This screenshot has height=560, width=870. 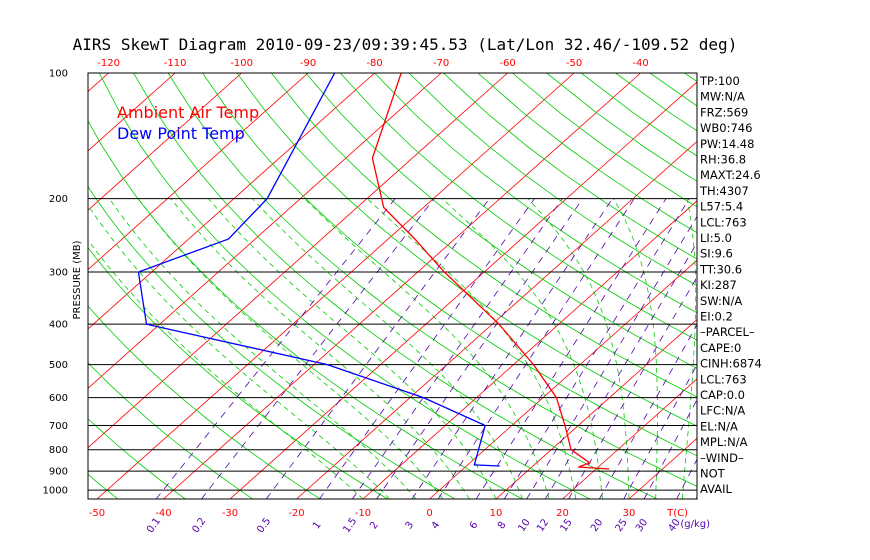 What do you see at coordinates (175, 63) in the screenshot?
I see `top-temp-tick-label: -110` at bounding box center [175, 63].